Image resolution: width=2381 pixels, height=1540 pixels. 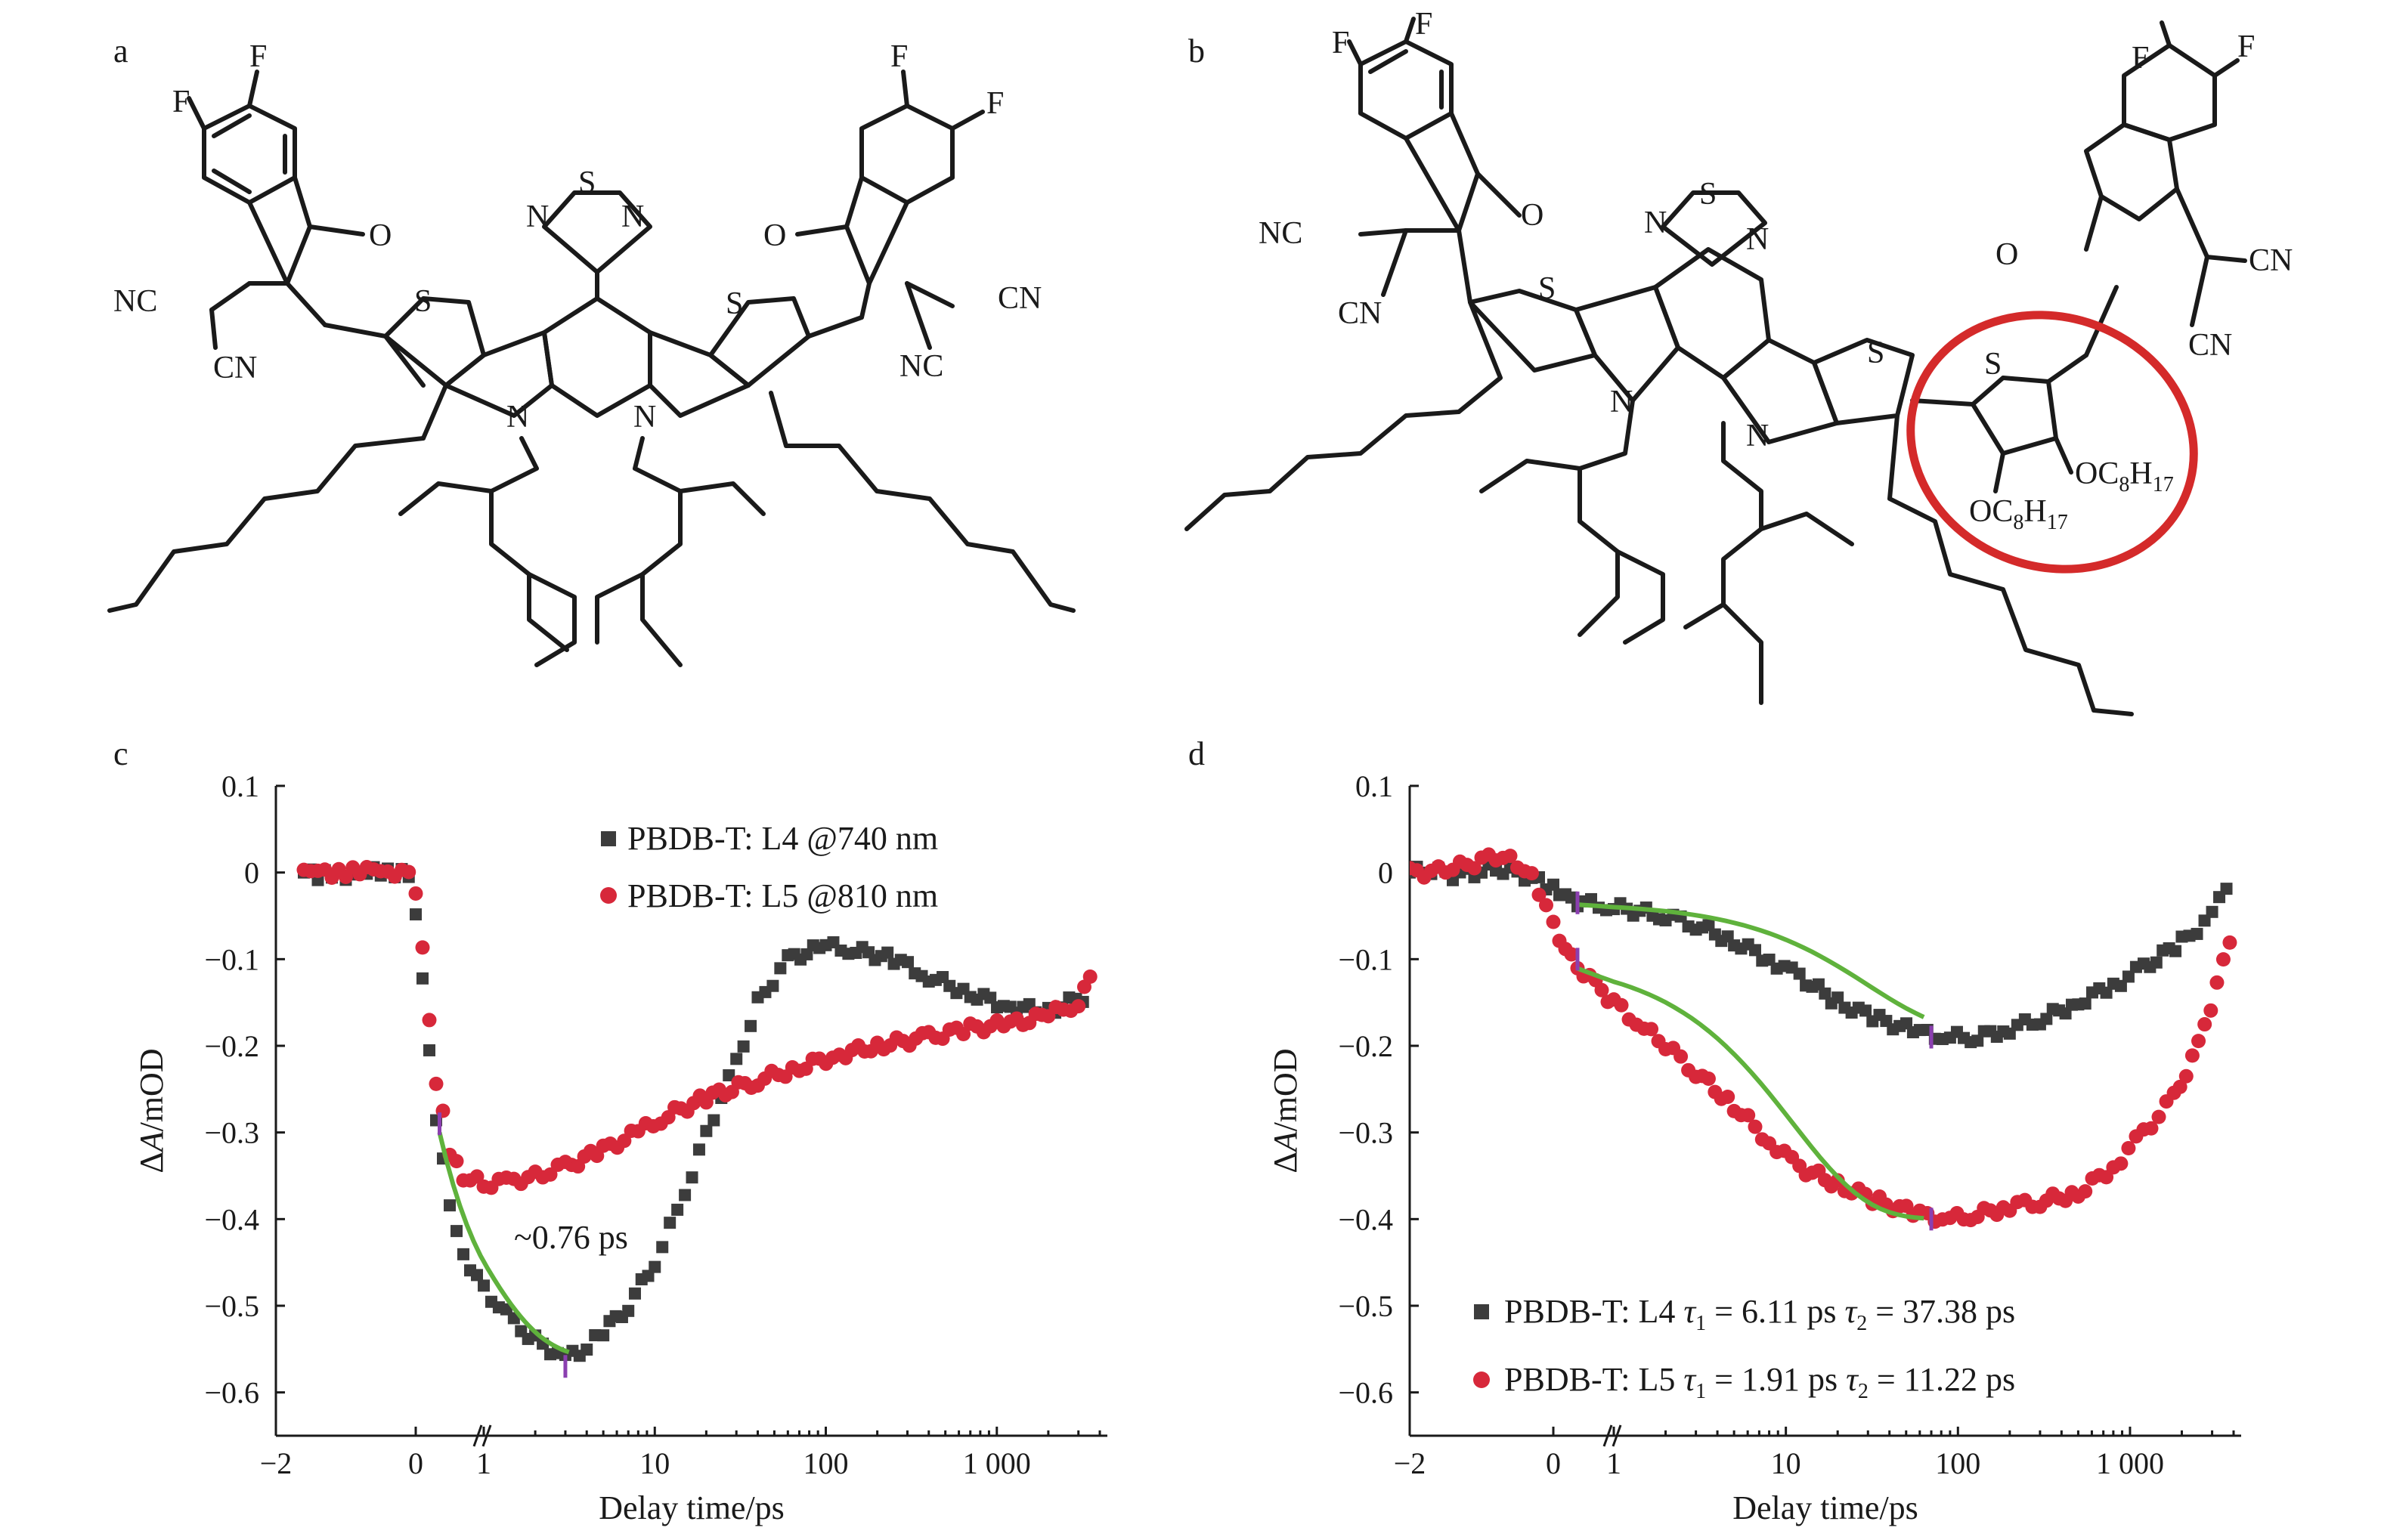 I want to click on chart-annotation: ~0.76 ps, so click(x=571, y=1237).